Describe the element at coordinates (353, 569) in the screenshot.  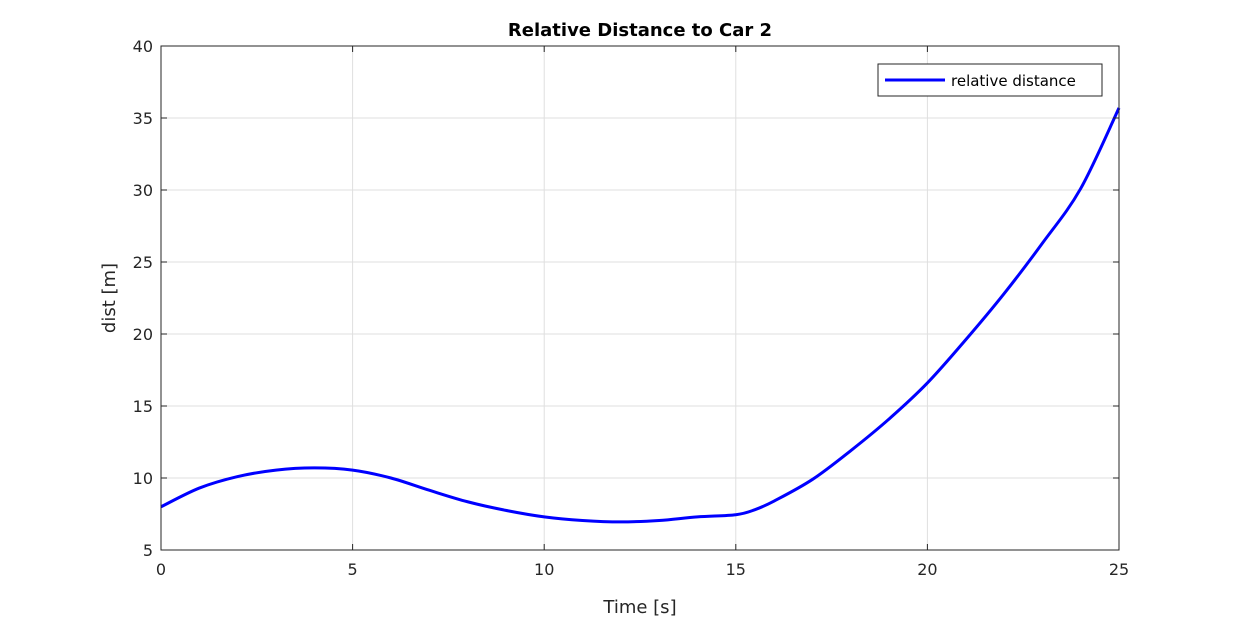
I see `x-tick-label: 5` at that location.